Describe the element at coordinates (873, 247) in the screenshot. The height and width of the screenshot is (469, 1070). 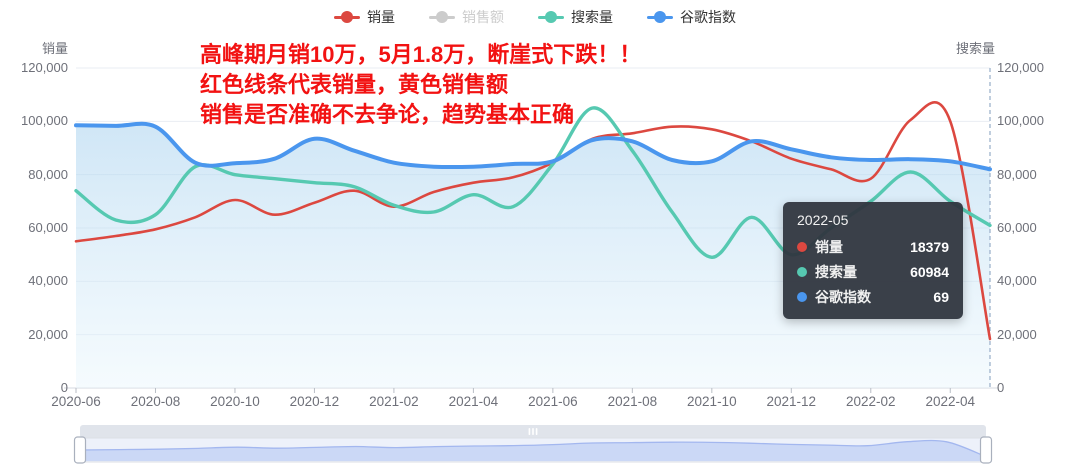
I see `tooltip-row: 销量 18379` at that location.